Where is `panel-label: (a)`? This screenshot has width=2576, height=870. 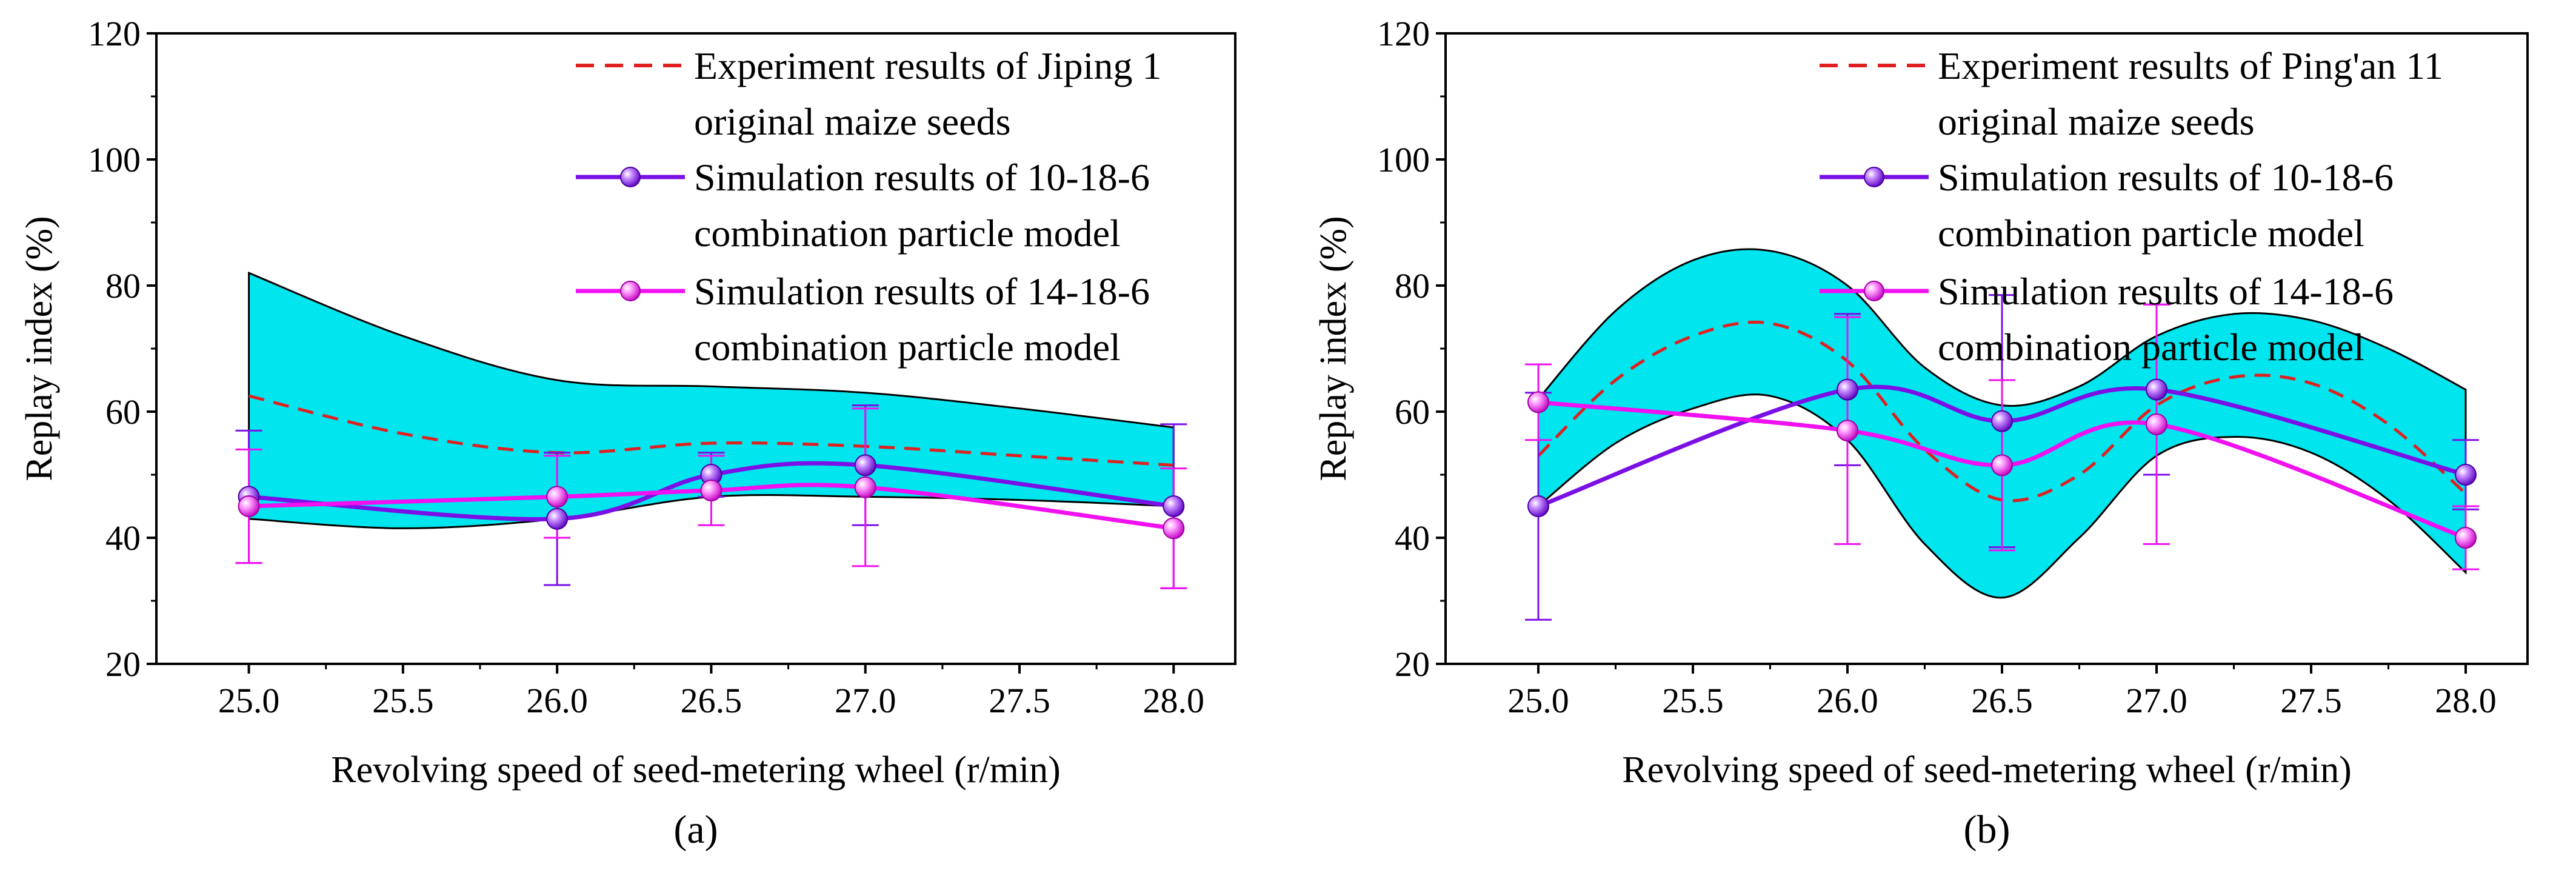
panel-label: (a) is located at coordinates (695, 830).